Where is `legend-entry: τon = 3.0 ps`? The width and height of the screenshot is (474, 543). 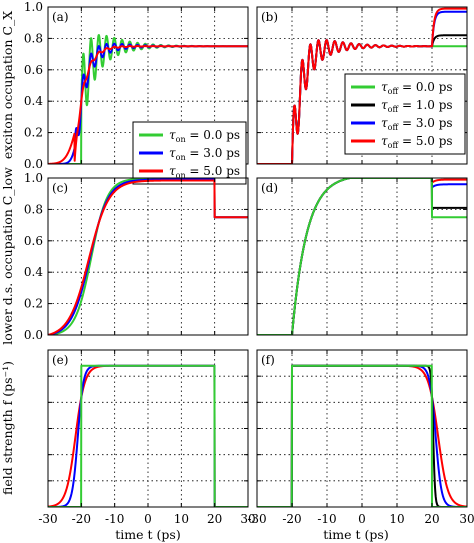
legend-entry: τon = 3.0 ps is located at coordinates (204, 154).